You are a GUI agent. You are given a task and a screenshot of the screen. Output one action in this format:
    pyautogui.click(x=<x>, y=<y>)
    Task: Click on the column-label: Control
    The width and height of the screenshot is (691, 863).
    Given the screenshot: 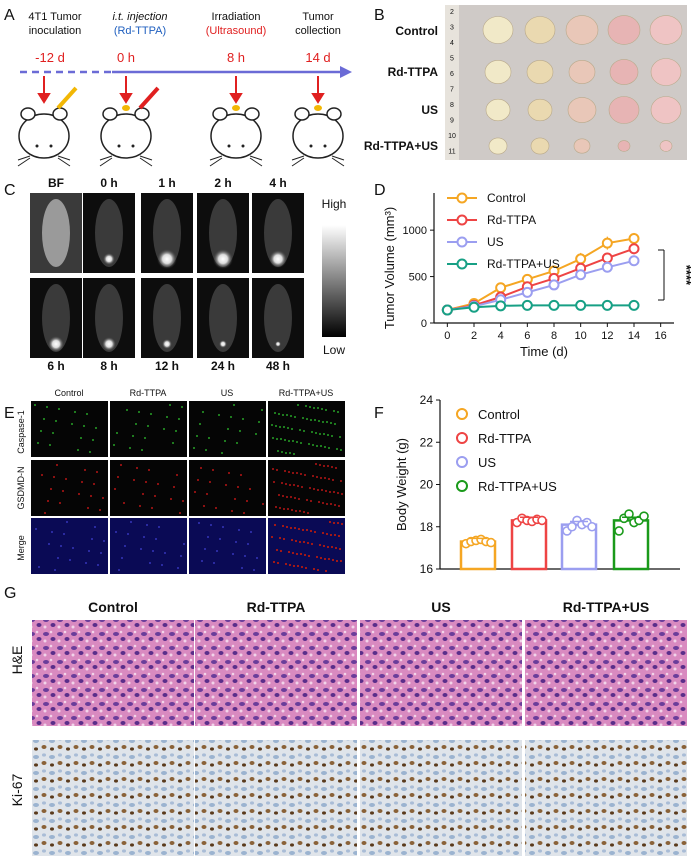 What is the action you would take?
    pyautogui.click(x=68, y=393)
    